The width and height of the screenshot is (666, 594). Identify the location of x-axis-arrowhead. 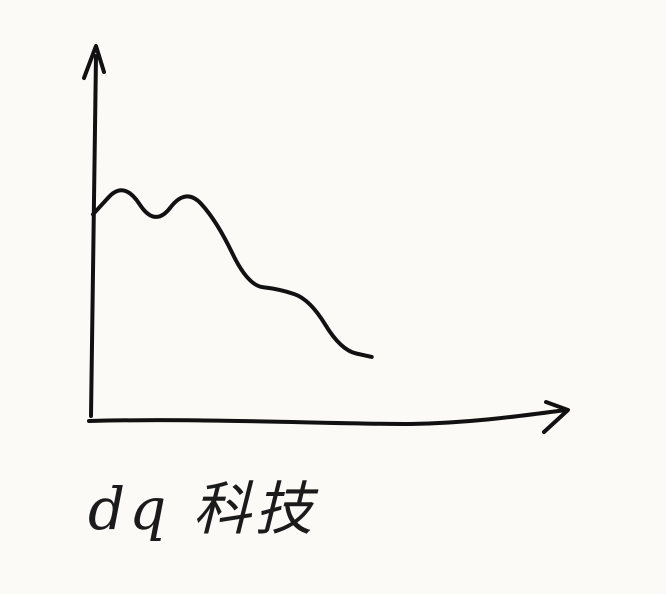
(556, 417).